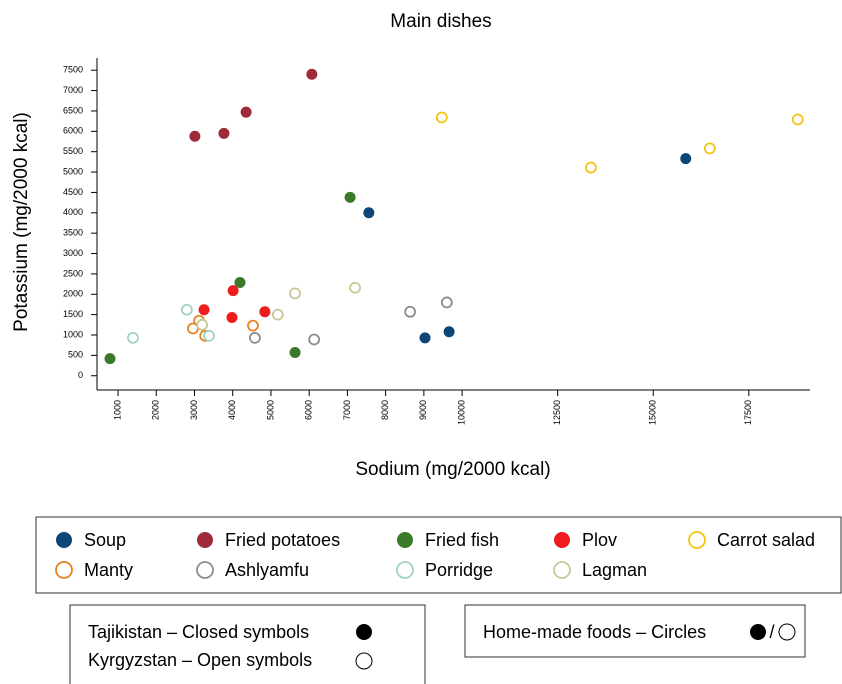 The width and height of the screenshot is (842, 684). Describe the element at coordinates (614, 570) in the screenshot. I see `legend-label: Lagman` at that location.